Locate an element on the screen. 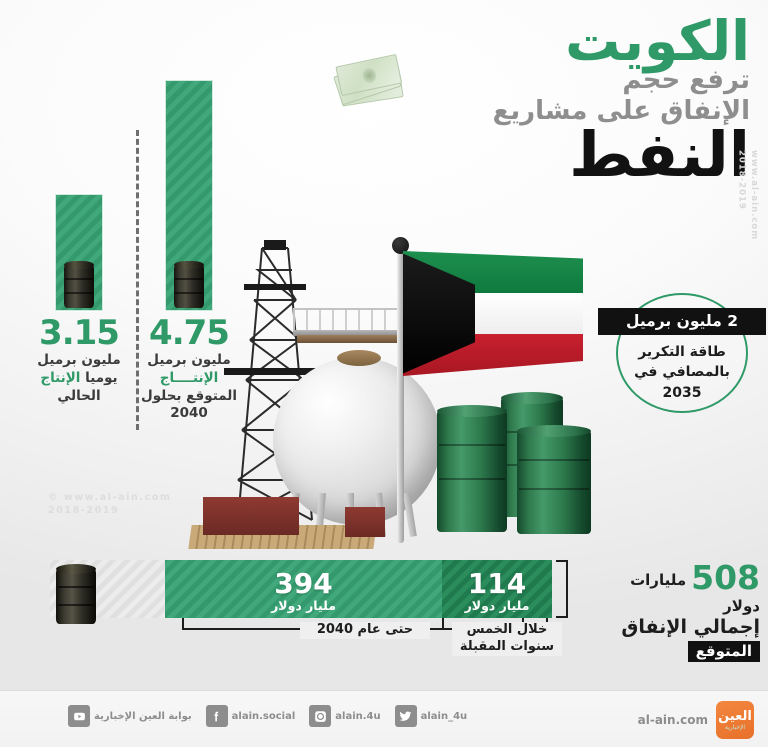 The image size is (768, 747). logo-main-text: العين is located at coordinates (735, 716).